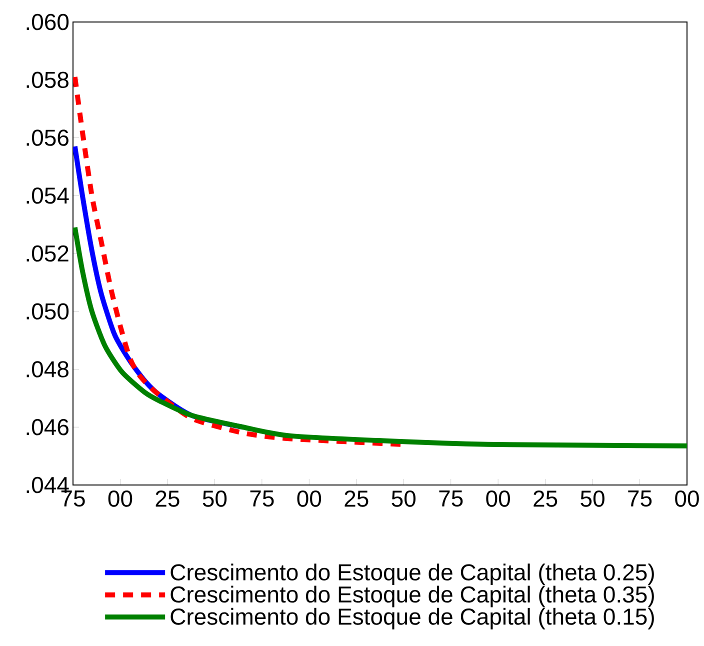 The height and width of the screenshot is (646, 704). I want to click on legend-label: Crescimento do Estoque de Capital (theta 0.25), so click(412, 575).